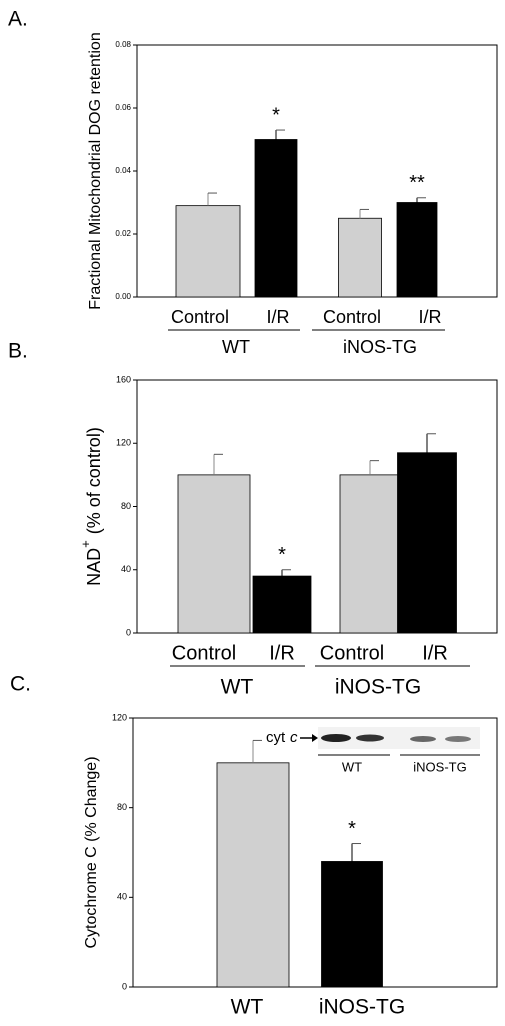 Image resolution: width=505 pixels, height=1026 pixels. I want to click on panel-label: A., so click(18, 19).